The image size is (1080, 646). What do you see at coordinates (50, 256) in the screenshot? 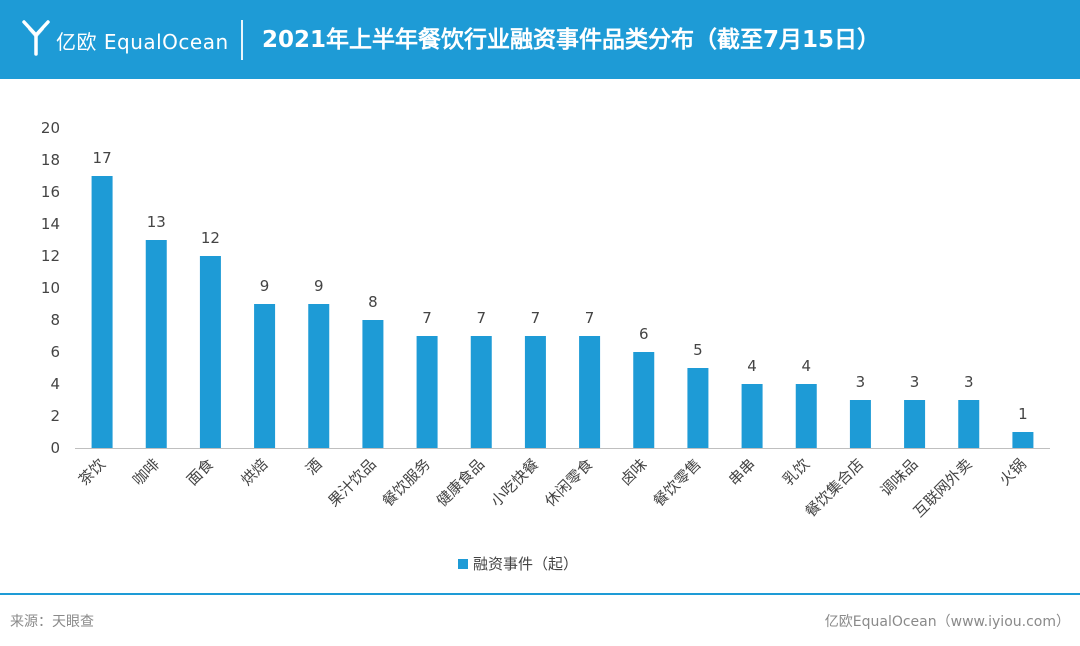
I see `y-tick-label: 12` at bounding box center [50, 256].